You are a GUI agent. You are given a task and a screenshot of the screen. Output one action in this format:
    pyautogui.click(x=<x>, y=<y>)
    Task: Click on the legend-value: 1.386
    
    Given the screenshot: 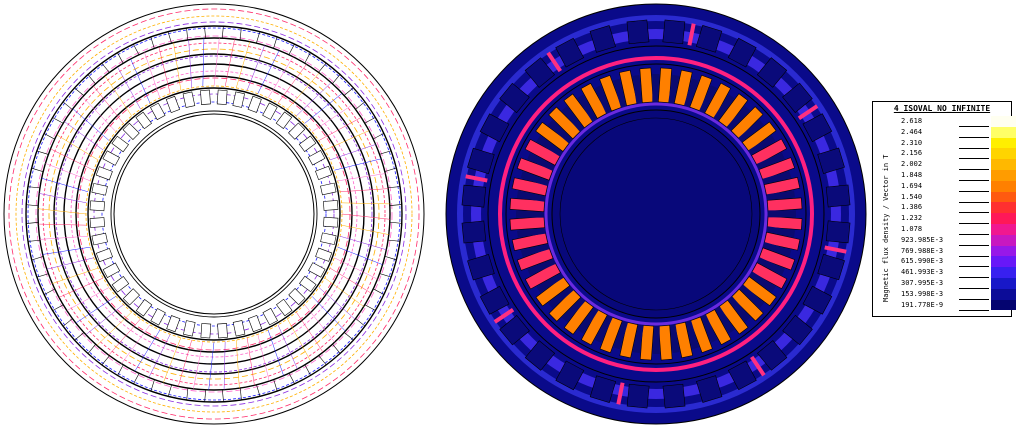 What is the action you would take?
    pyautogui.click(x=912, y=207)
    